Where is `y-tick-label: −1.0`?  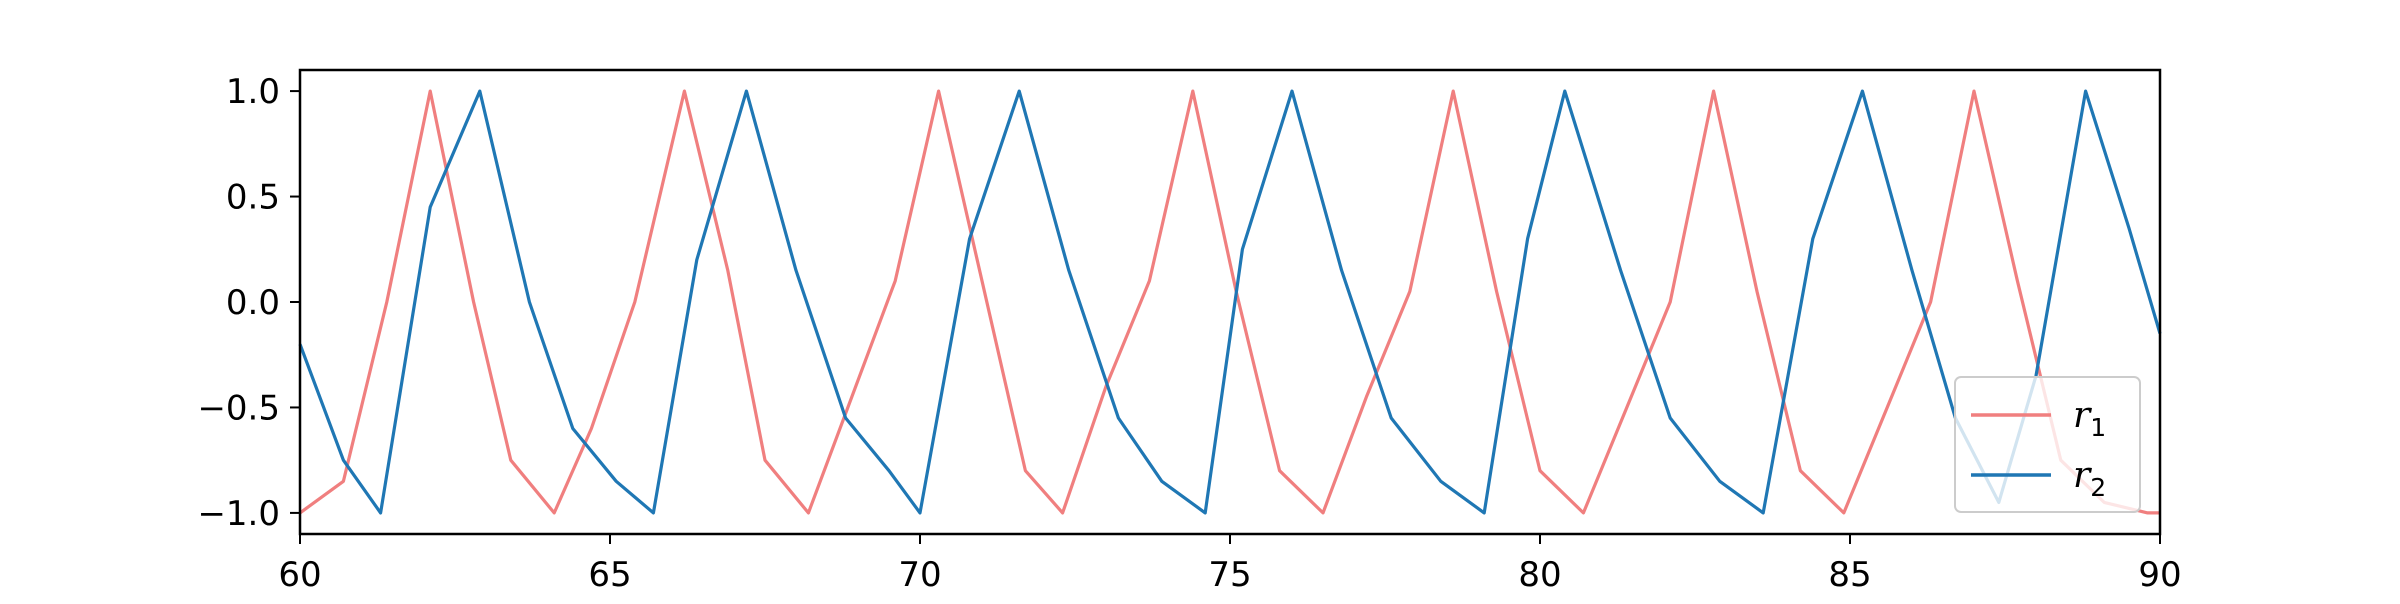 y-tick-label: −1.0 is located at coordinates (238, 514).